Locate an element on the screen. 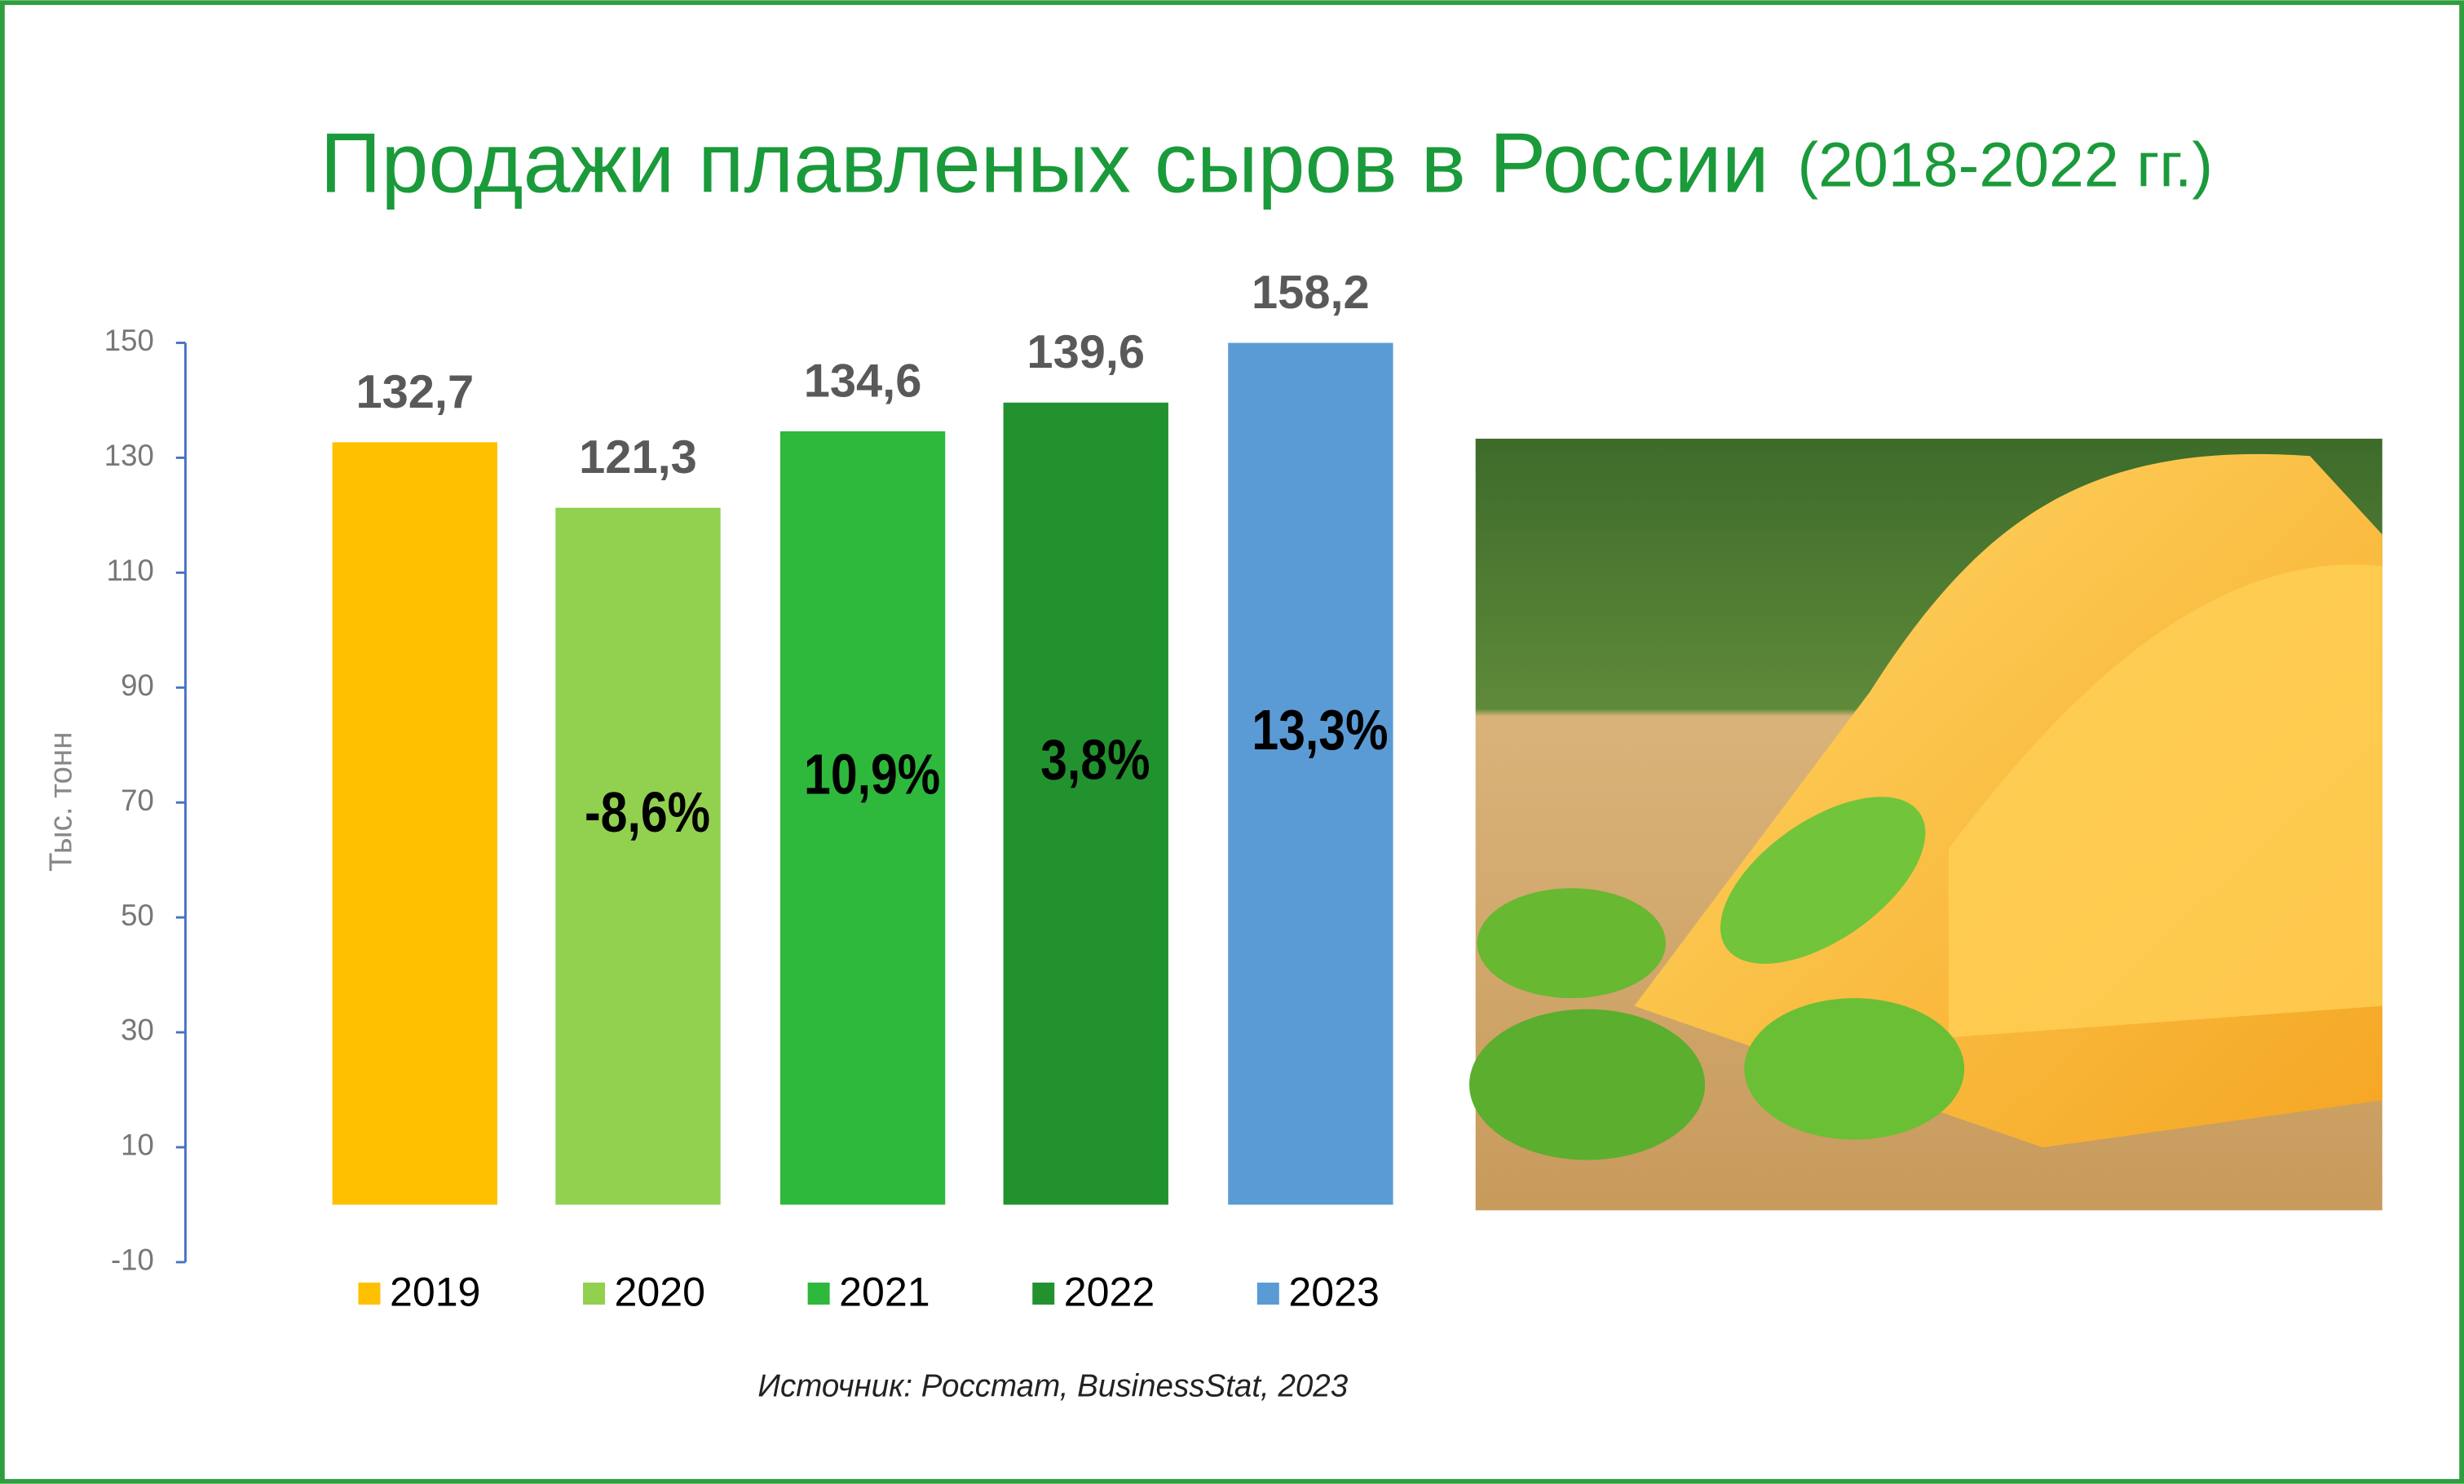  source: Источник: Росстат, BusinessStat, 2023 is located at coordinates (1052, 1385).